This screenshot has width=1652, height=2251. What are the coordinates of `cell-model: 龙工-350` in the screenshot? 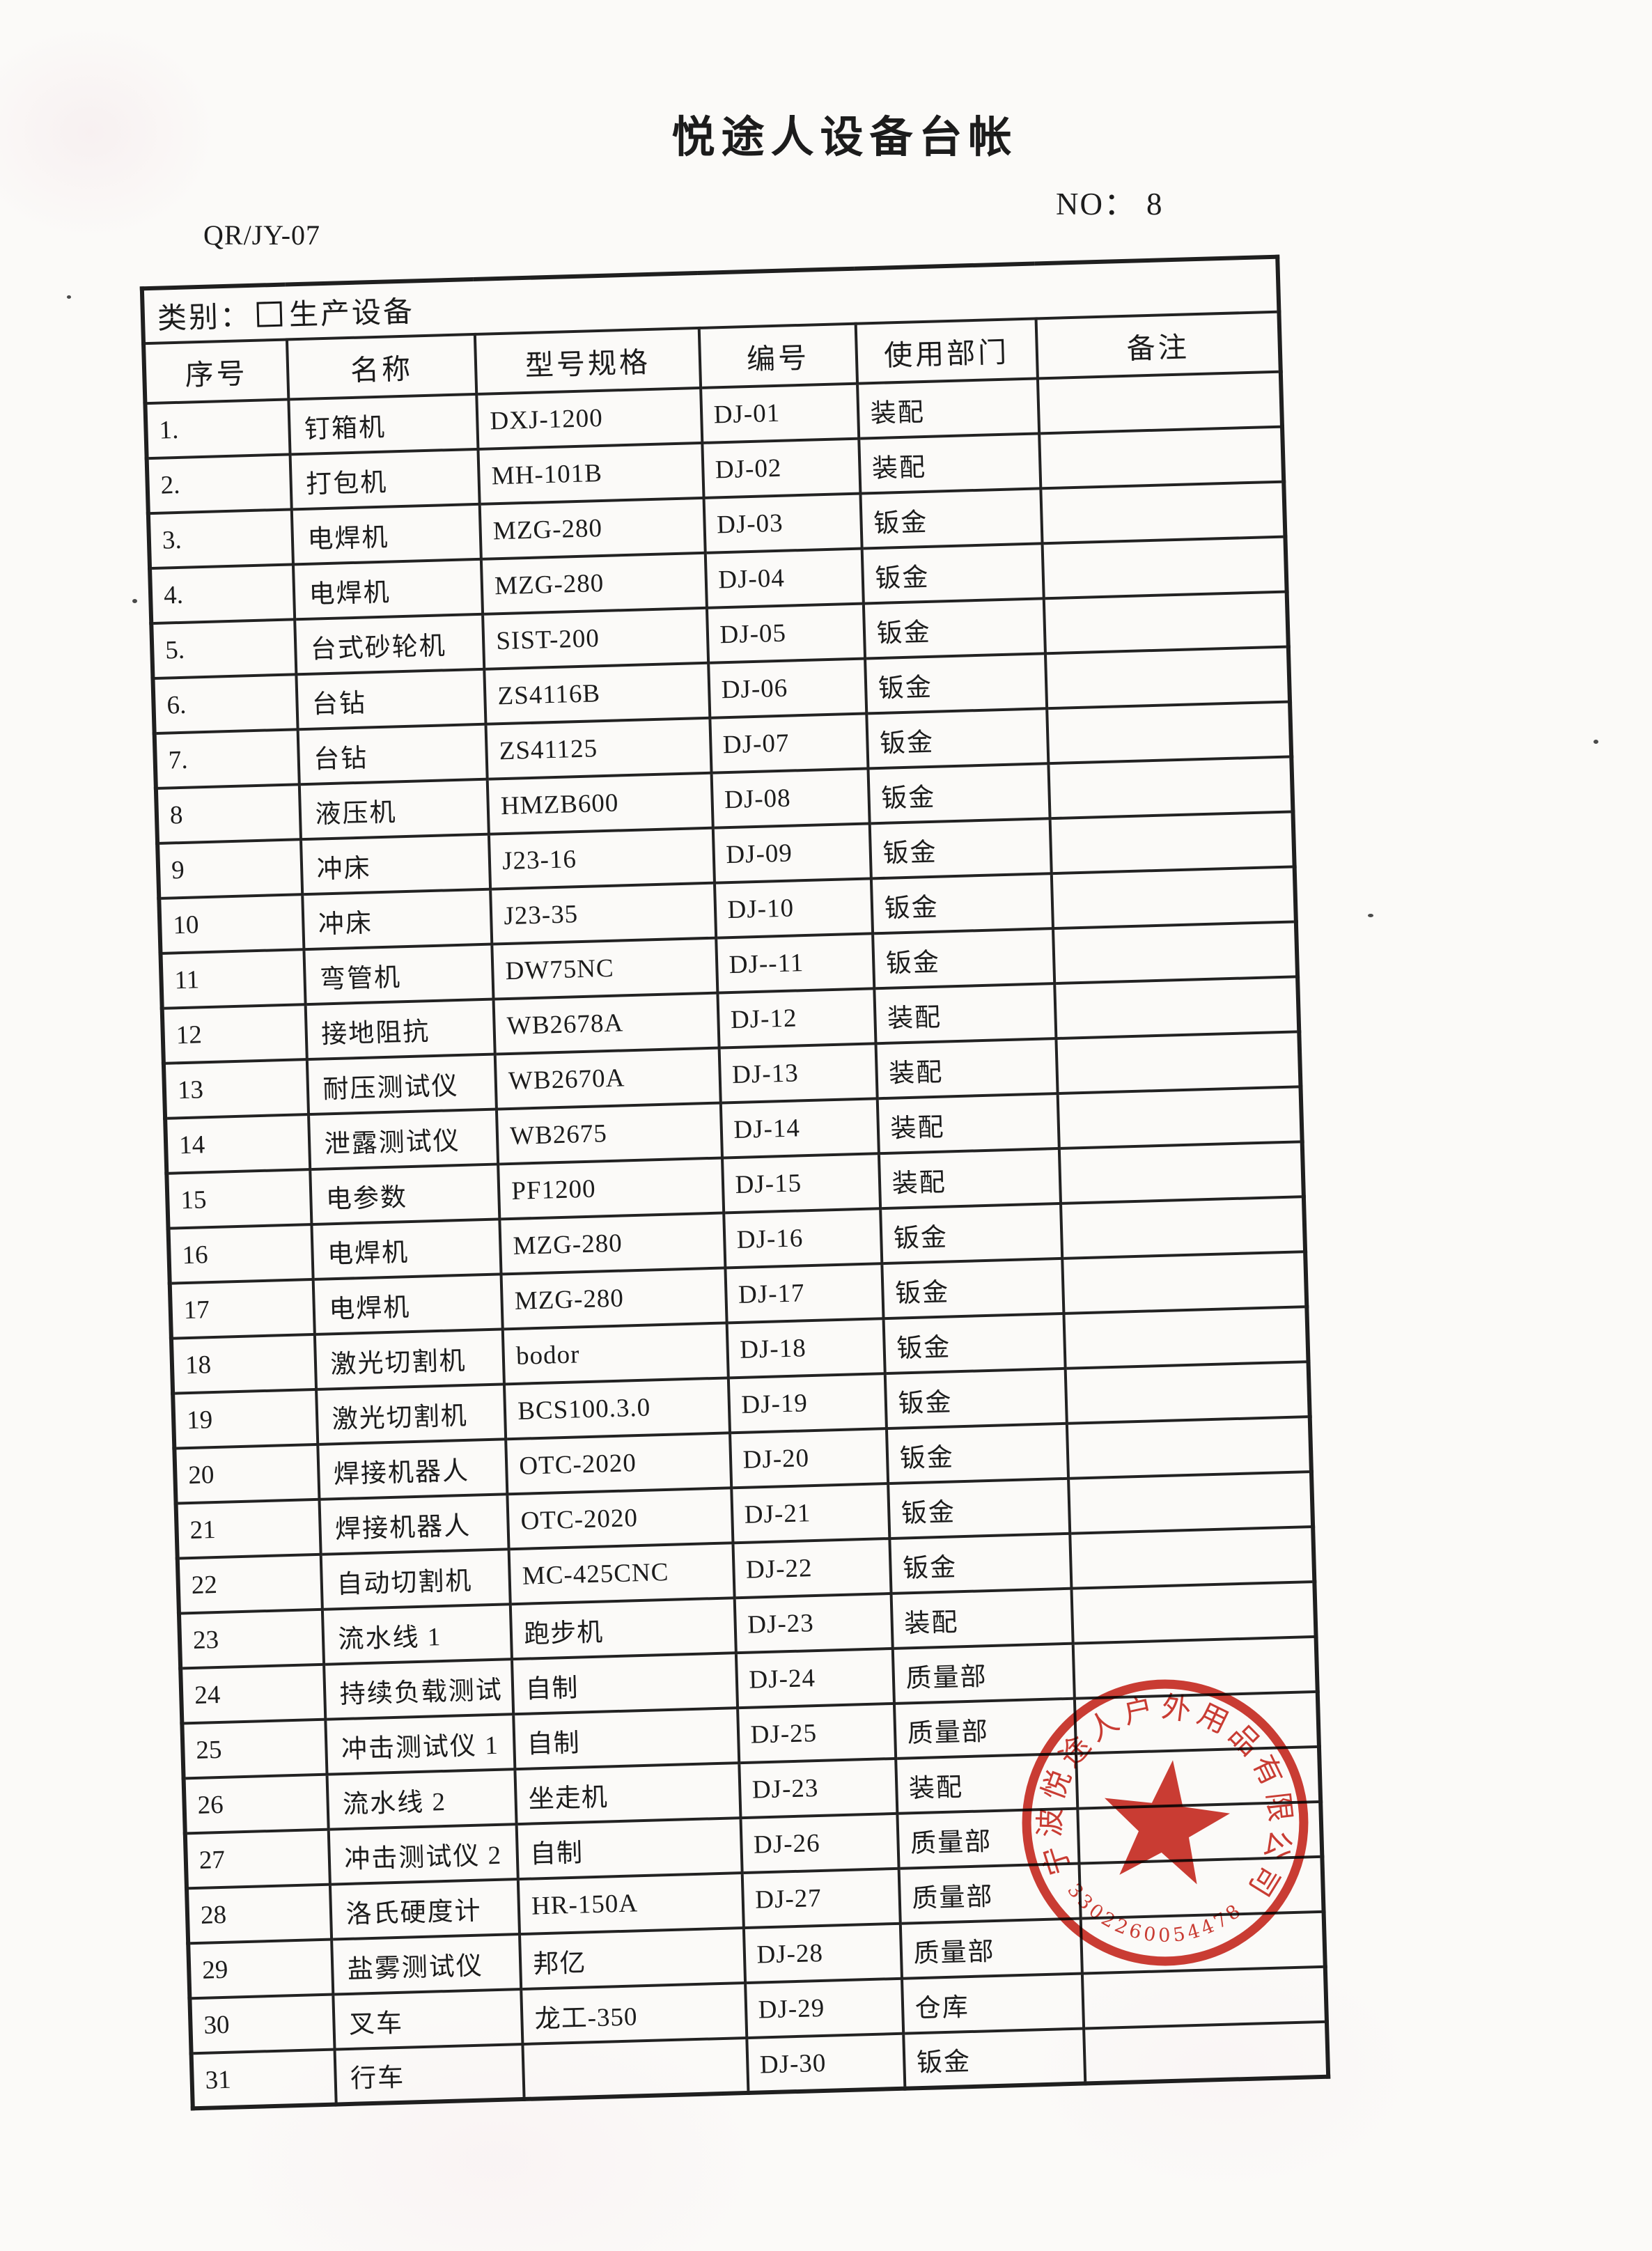 It's located at (634, 2013).